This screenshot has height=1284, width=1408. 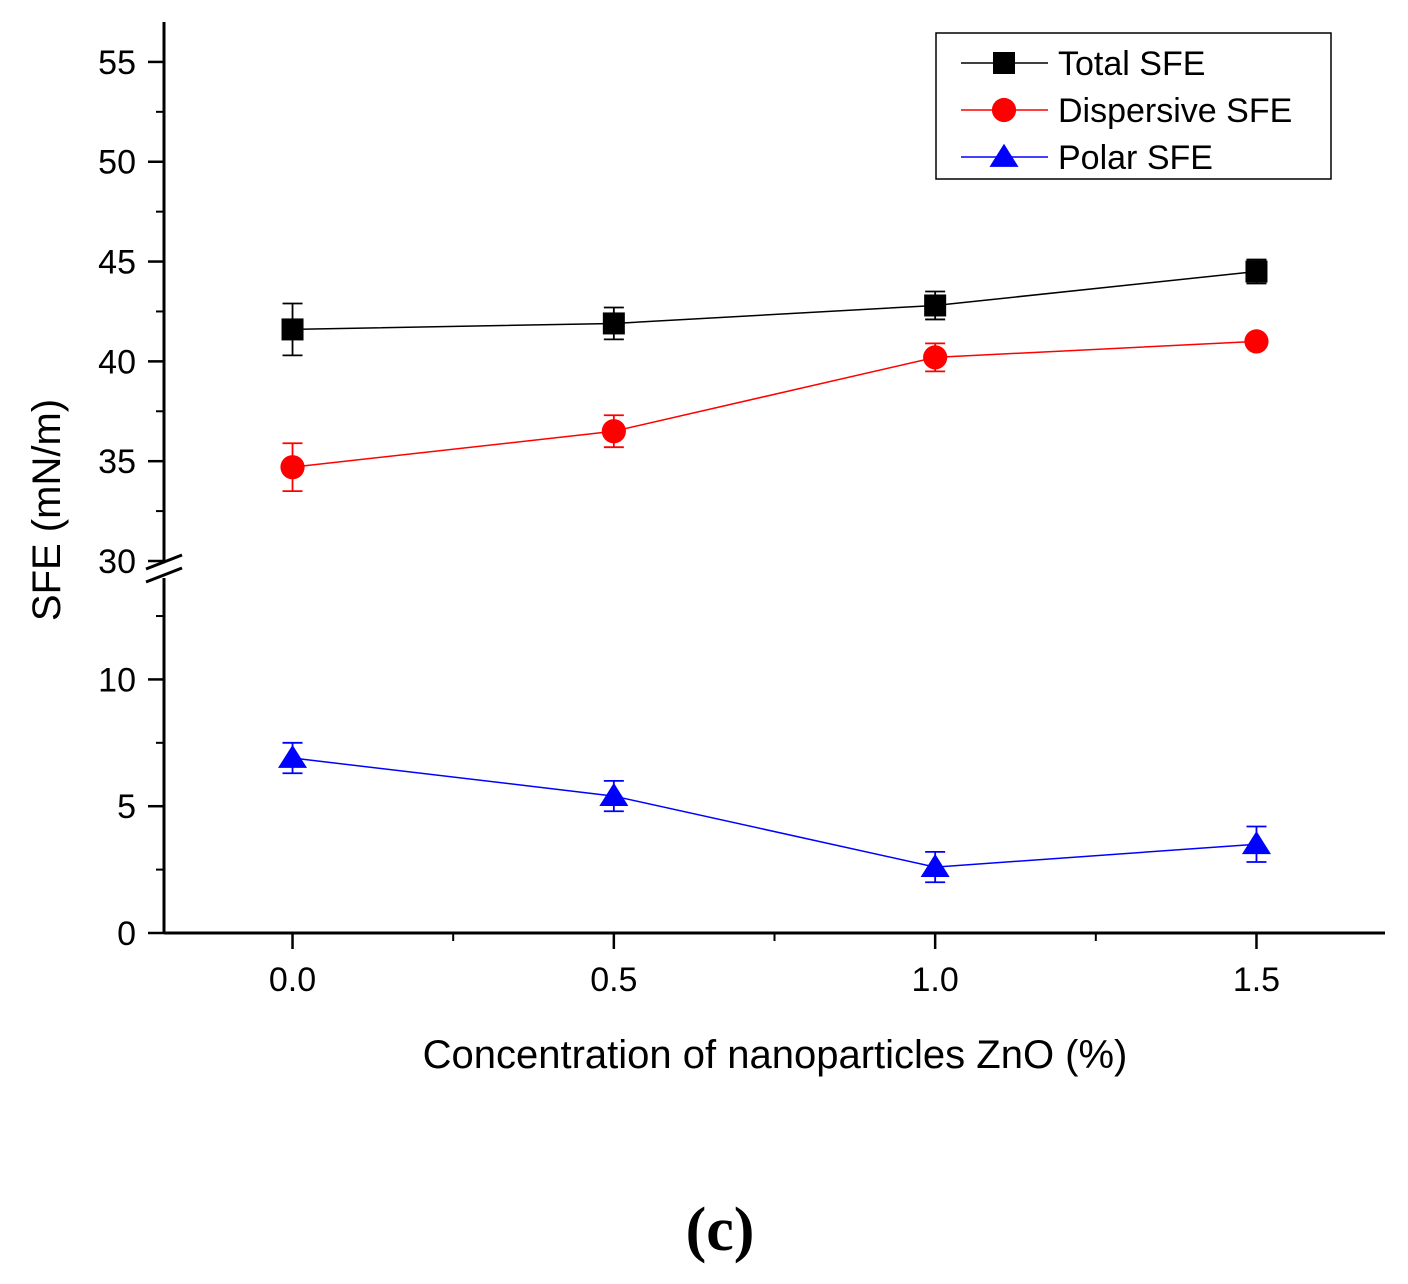 I want to click on series-dispersive-sfe, so click(x=774, y=411).